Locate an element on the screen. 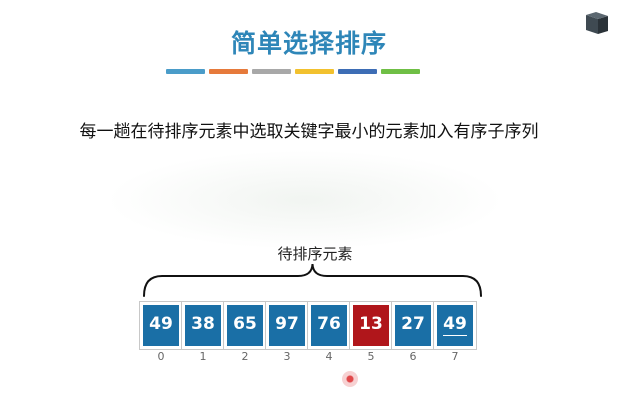  array-cell-value: 76 is located at coordinates (329, 324).